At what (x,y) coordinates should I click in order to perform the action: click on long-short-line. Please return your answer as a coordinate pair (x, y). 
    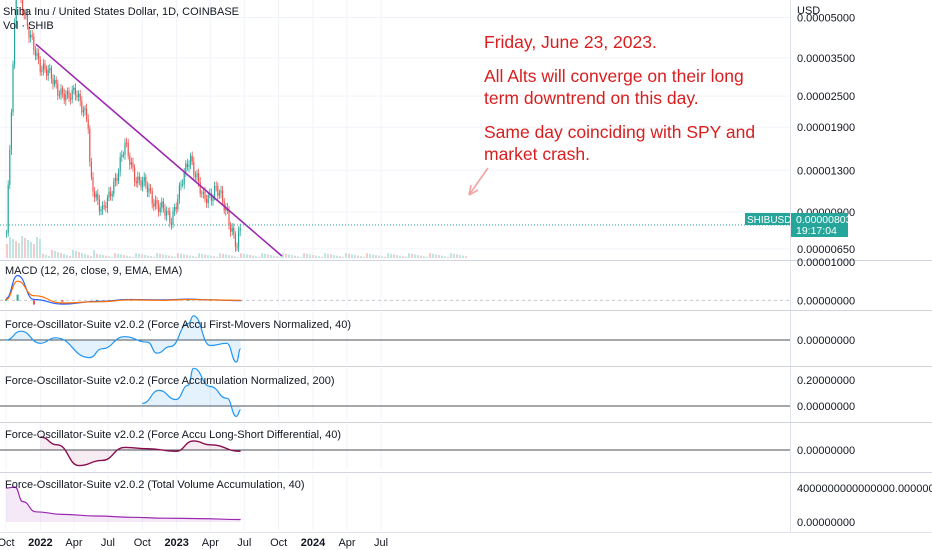
    Looking at the image, I should click on (140, 451).